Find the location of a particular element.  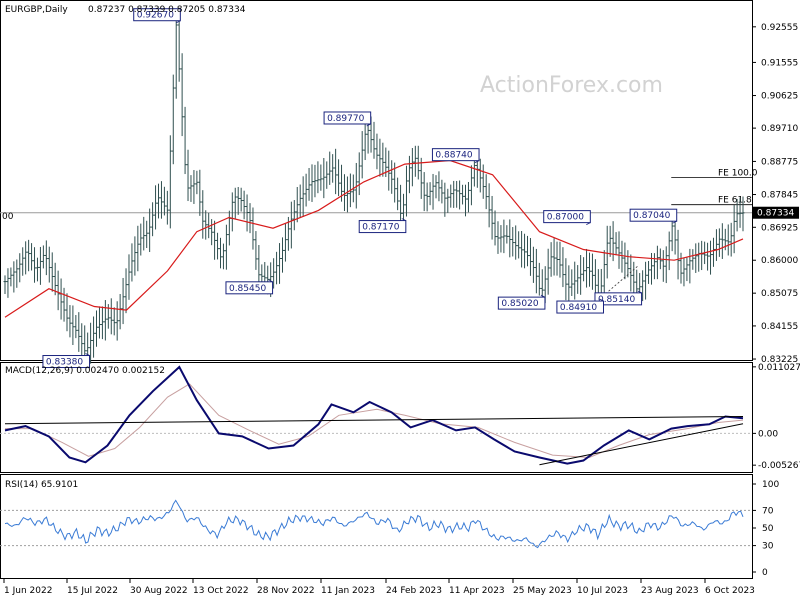

date-axis-label: 6 Oct 2023 is located at coordinates (730, 591).